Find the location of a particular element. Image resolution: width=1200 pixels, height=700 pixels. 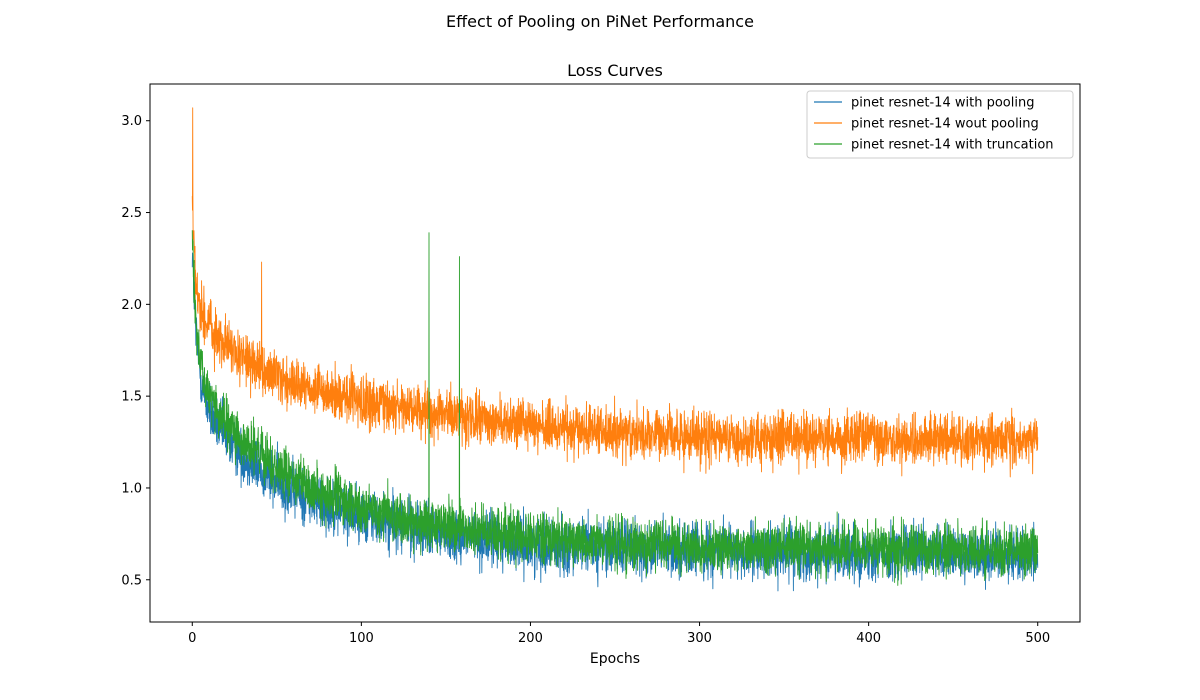

x-tick-label: 200 is located at coordinates (530, 638).